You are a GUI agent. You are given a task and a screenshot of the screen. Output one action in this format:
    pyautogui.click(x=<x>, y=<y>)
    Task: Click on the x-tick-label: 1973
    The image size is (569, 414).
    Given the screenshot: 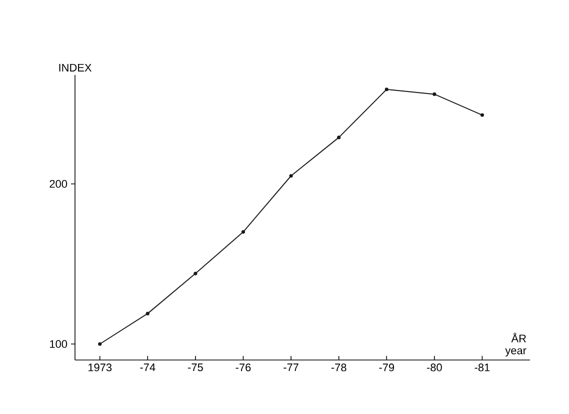 What is the action you would take?
    pyautogui.click(x=100, y=368)
    